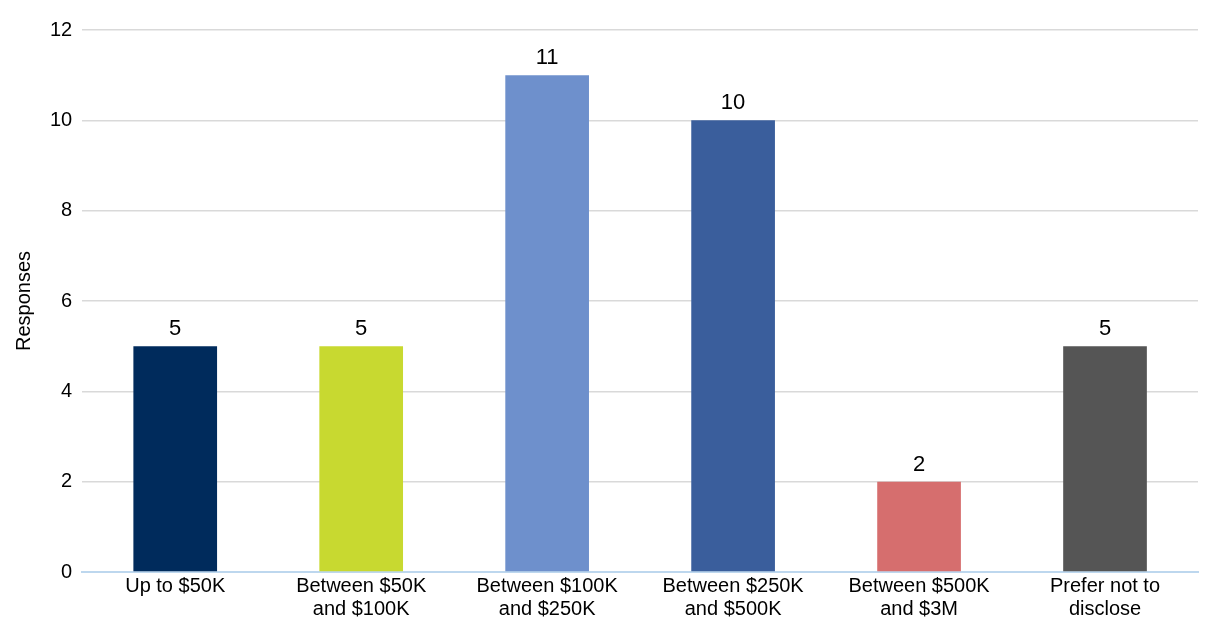 The image size is (1216, 632). Describe the element at coordinates (547, 597) in the screenshot. I see `x-tick-label: Between $100K and $250K` at that location.